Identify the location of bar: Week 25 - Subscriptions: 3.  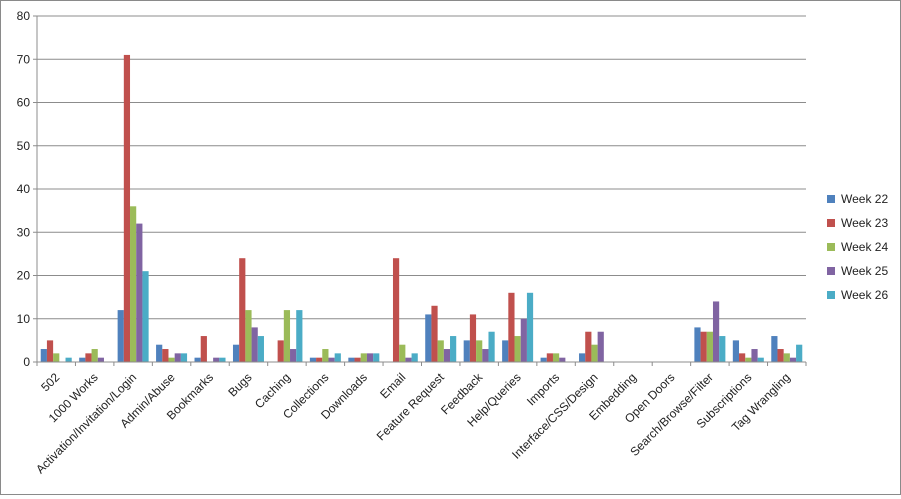
(754, 355).